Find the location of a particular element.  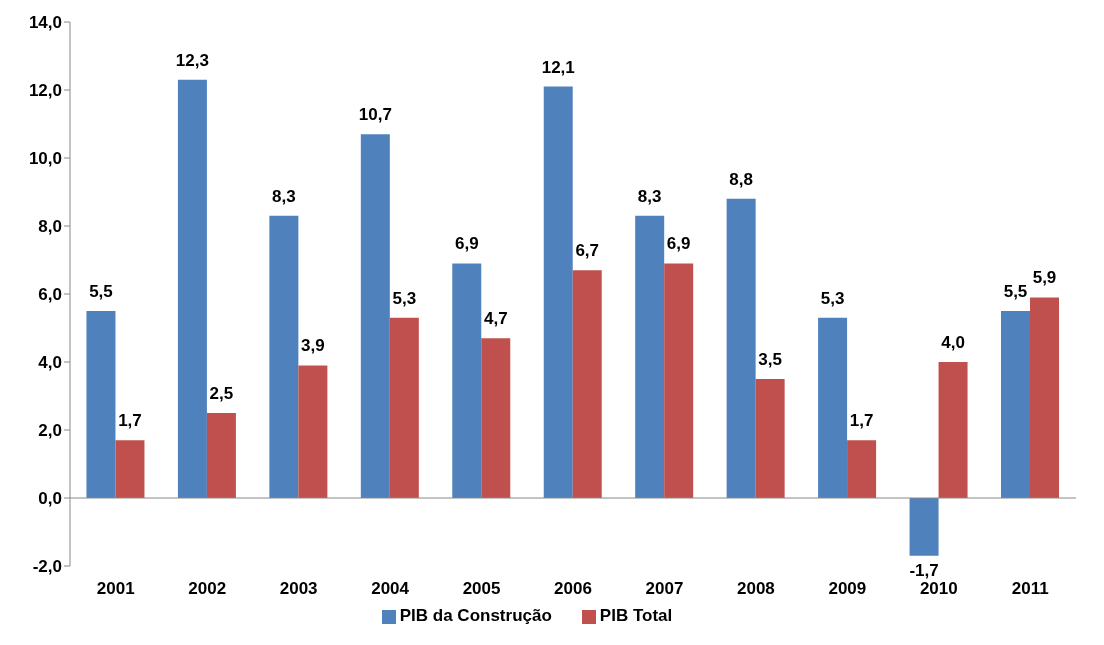

x-tick-label: 2006 is located at coordinates (573, 589).